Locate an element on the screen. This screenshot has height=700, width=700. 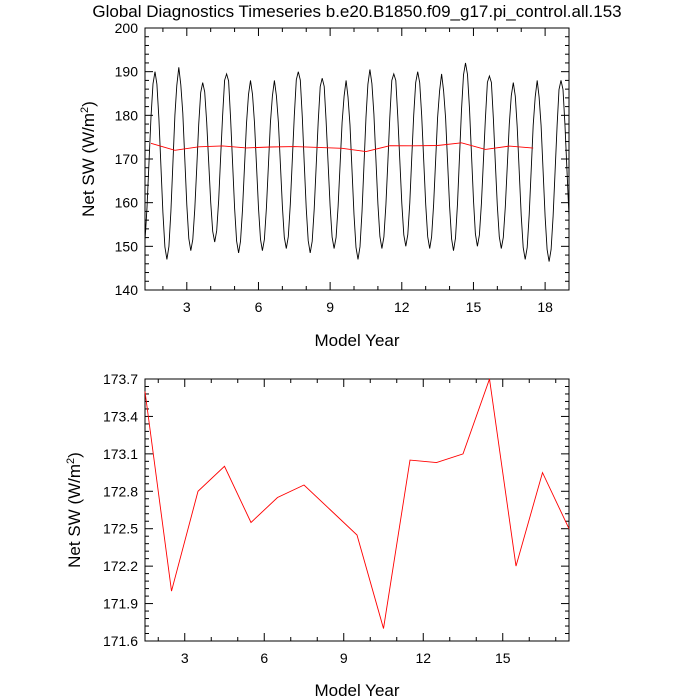
x-tick-label-top: 9 is located at coordinates (330, 307).